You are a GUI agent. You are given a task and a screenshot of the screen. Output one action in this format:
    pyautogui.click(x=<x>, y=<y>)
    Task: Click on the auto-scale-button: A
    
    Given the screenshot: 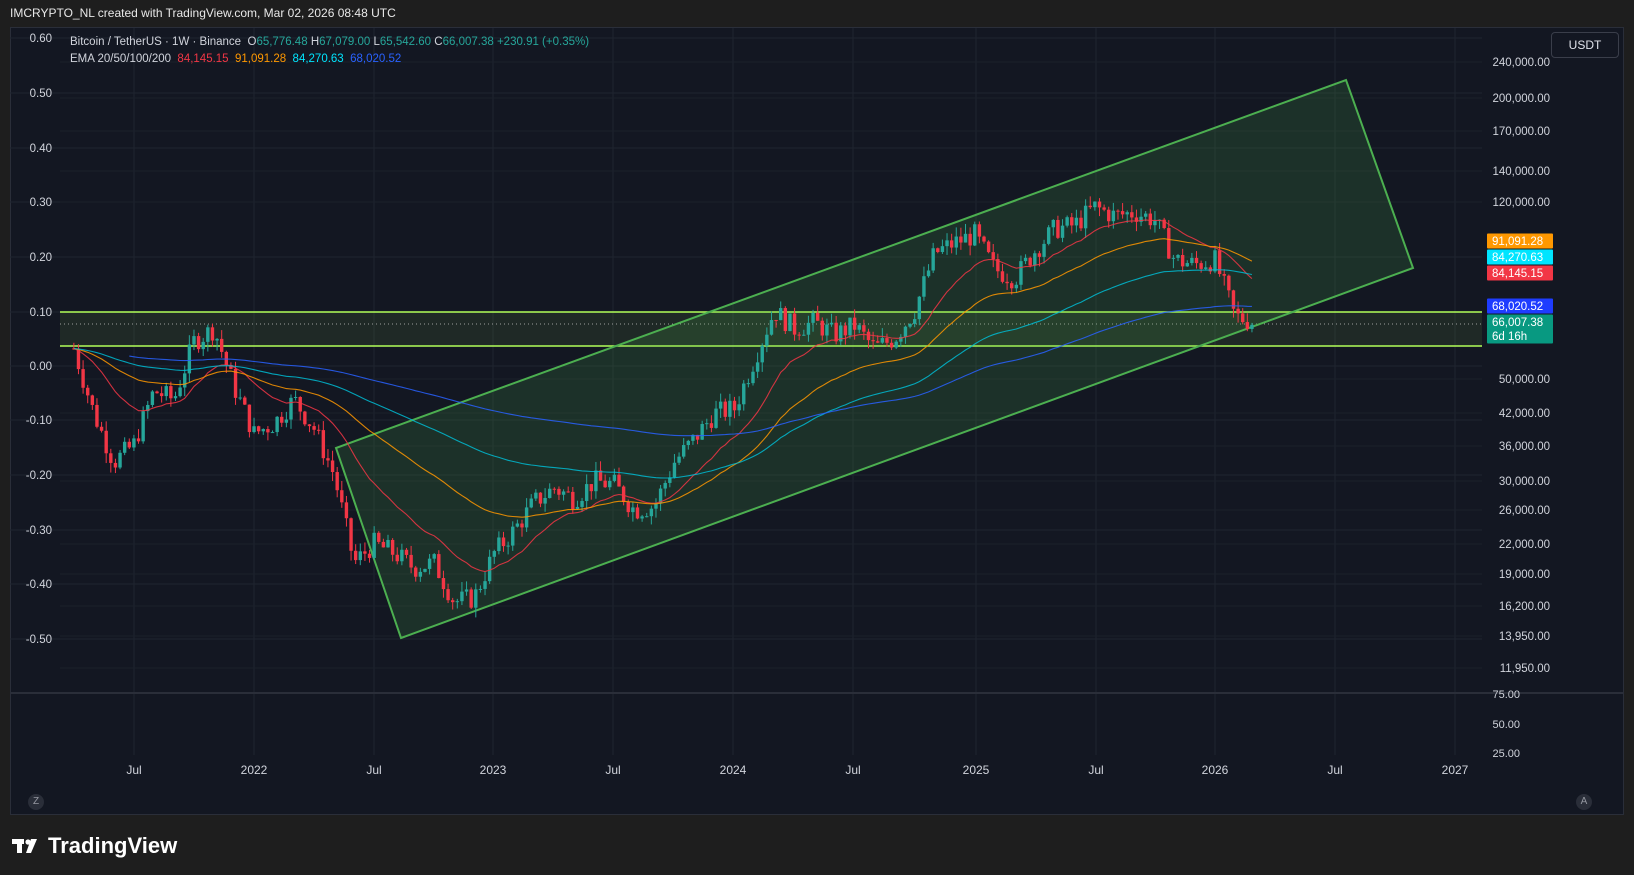 What is the action you would take?
    pyautogui.click(x=1584, y=802)
    